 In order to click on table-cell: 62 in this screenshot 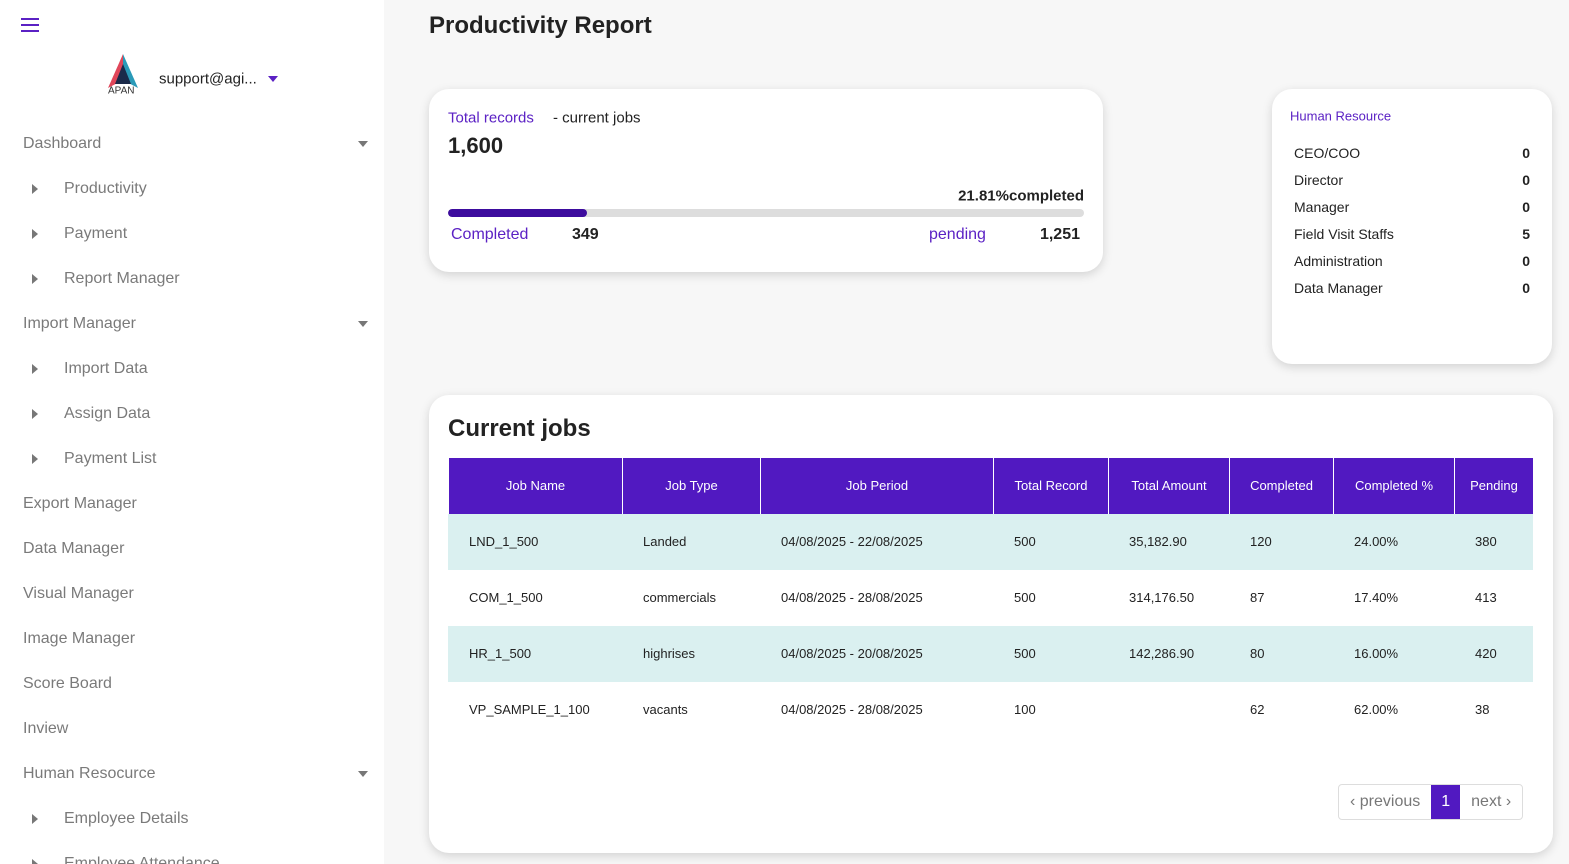, I will do `click(1257, 709)`.